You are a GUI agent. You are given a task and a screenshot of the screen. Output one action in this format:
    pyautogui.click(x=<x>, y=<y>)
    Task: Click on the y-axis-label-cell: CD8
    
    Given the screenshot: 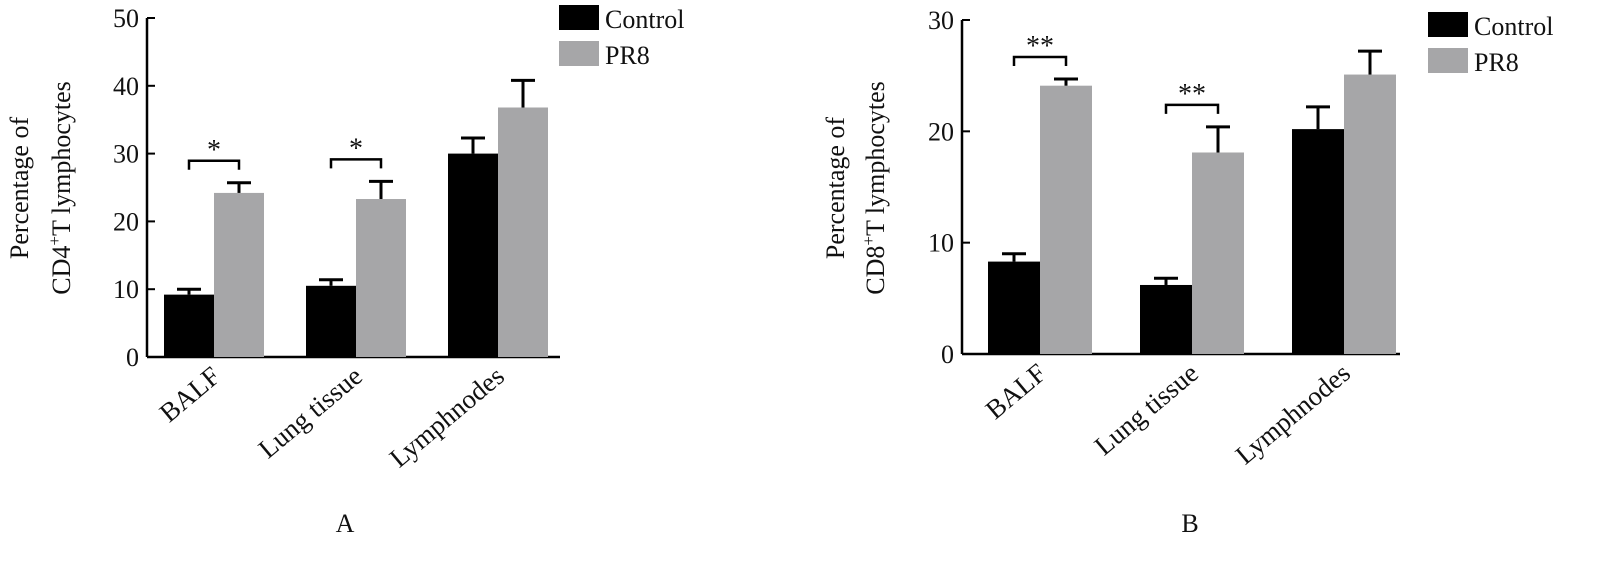 What is the action you would take?
    pyautogui.click(x=875, y=270)
    